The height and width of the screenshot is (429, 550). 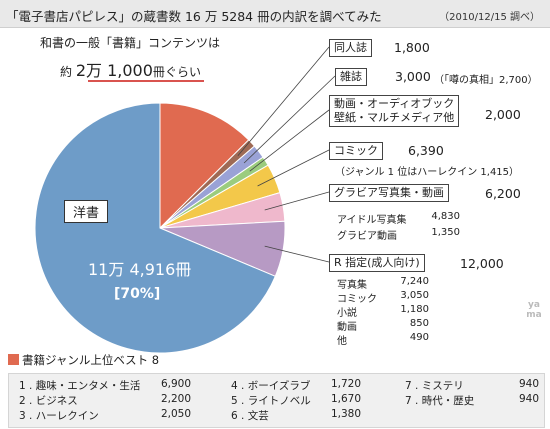 What do you see at coordinates (503, 193) in the screenshot?
I see `value-gravure: 6,200` at bounding box center [503, 193].